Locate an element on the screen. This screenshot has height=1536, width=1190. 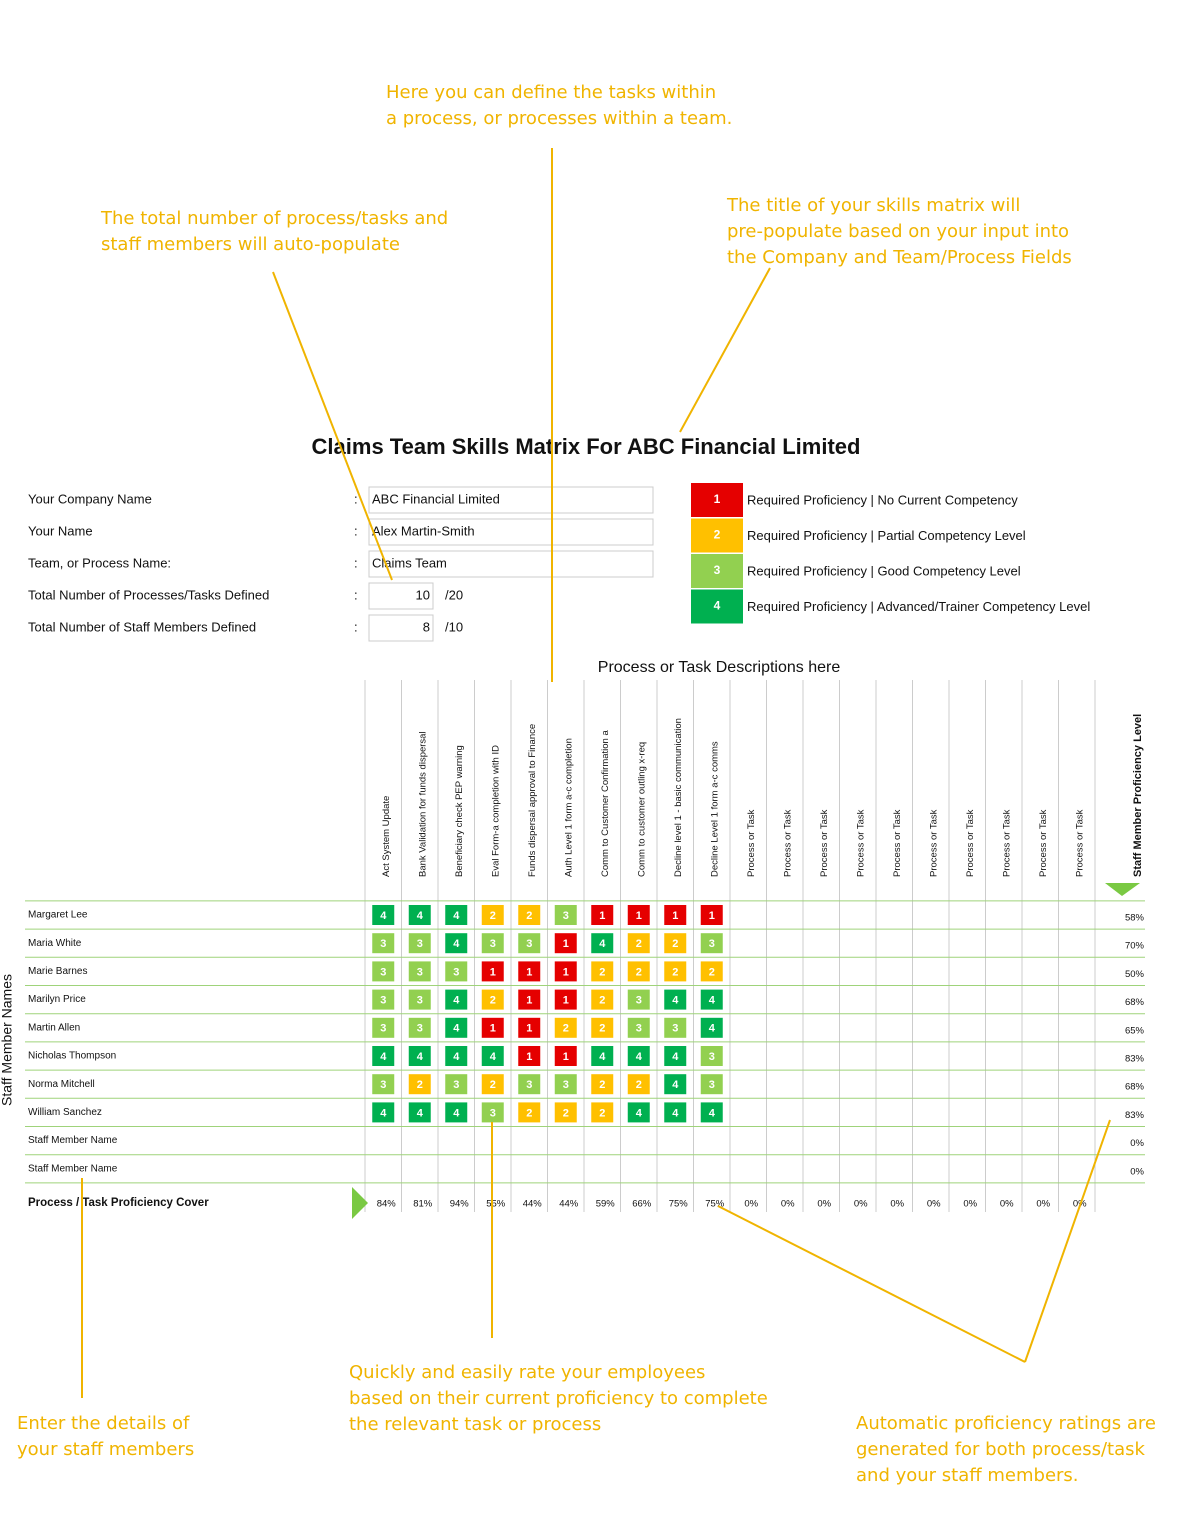
staff-name: Maria White is located at coordinates (55, 943).